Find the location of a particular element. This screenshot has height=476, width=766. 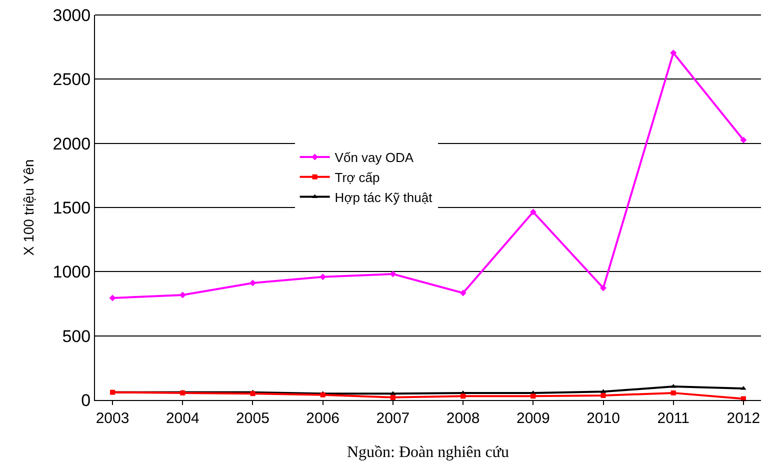

legend-label: Trợ cấp is located at coordinates (357, 177).